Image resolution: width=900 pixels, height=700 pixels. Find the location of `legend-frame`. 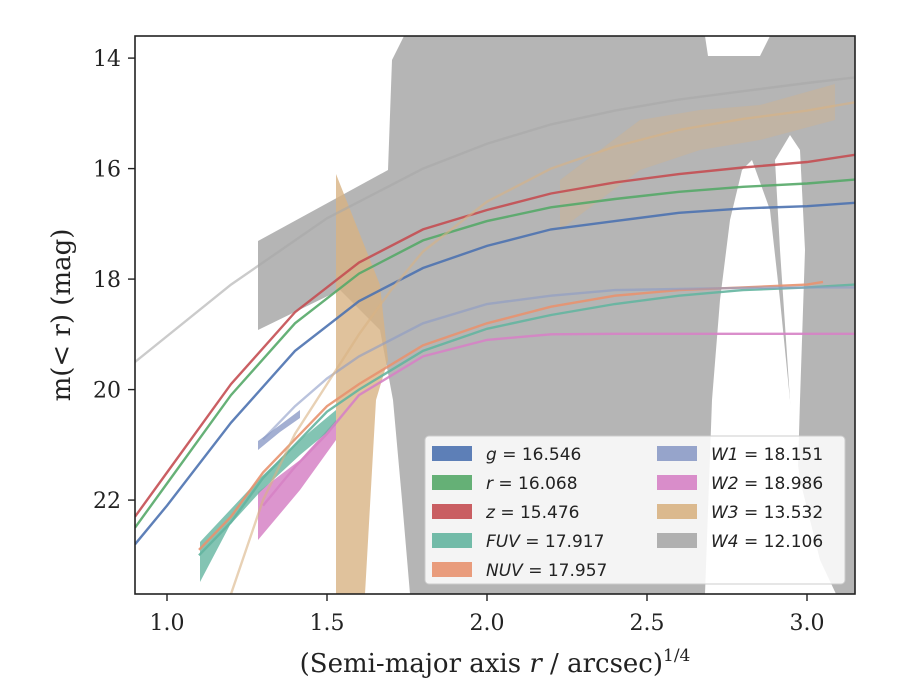

legend-frame is located at coordinates (635, 510).